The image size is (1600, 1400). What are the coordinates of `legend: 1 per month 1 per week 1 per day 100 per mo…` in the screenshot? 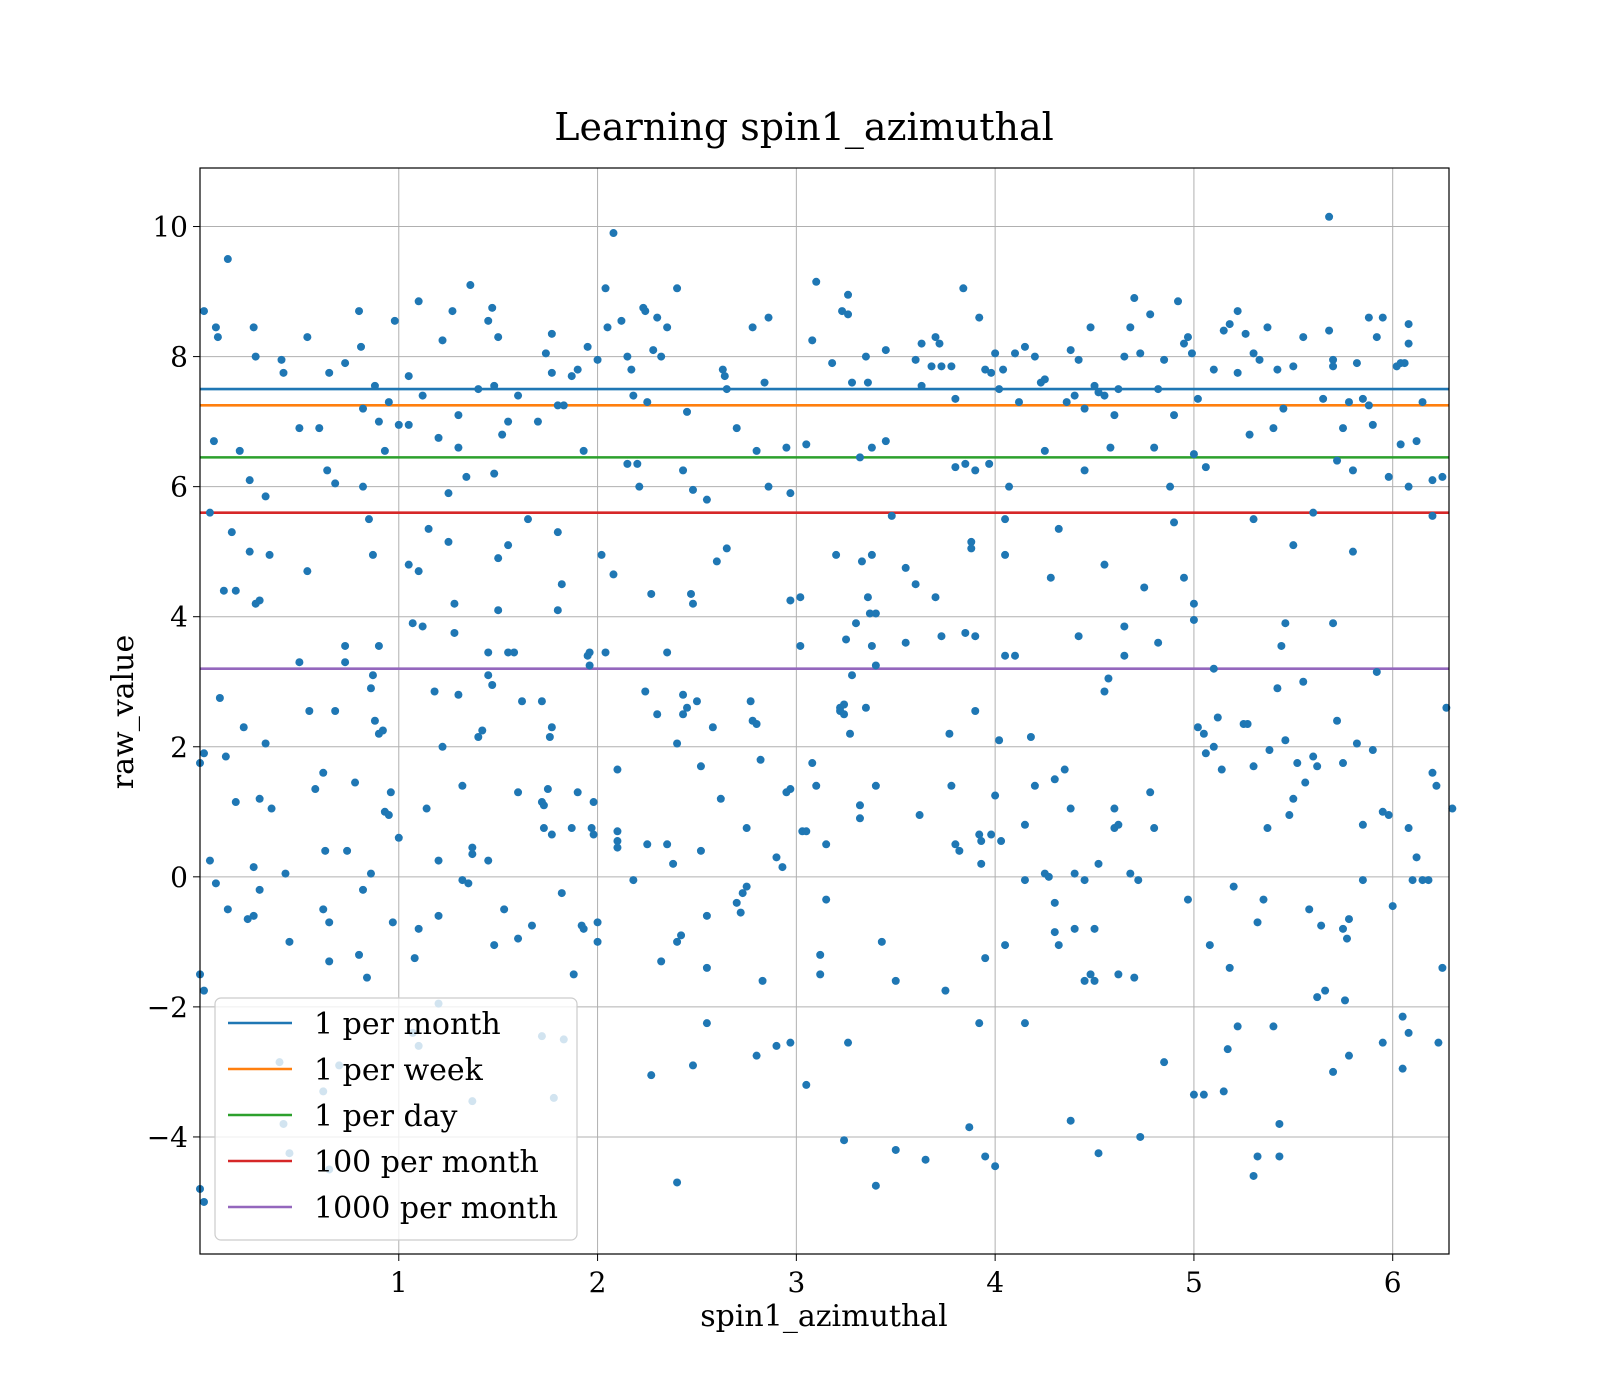 It's located at (396, 1119).